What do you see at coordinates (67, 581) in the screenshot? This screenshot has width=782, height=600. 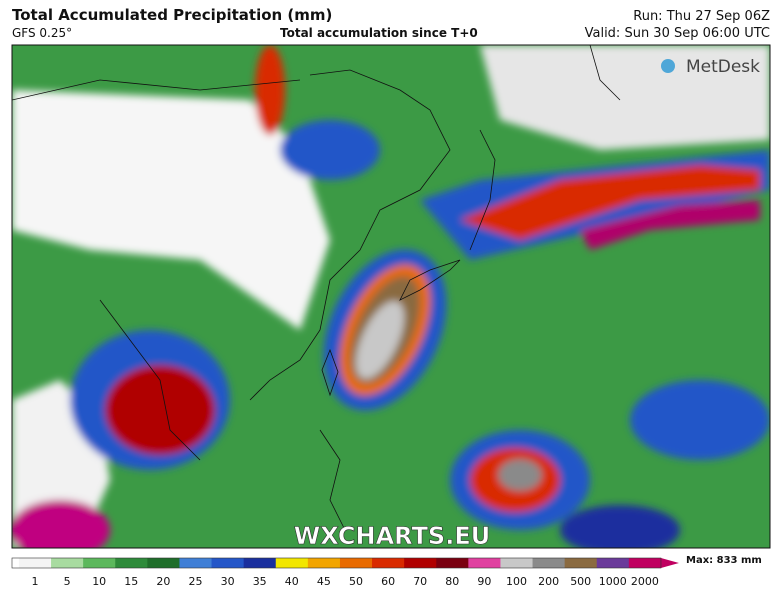 I see `colorbar-label: 5` at bounding box center [67, 581].